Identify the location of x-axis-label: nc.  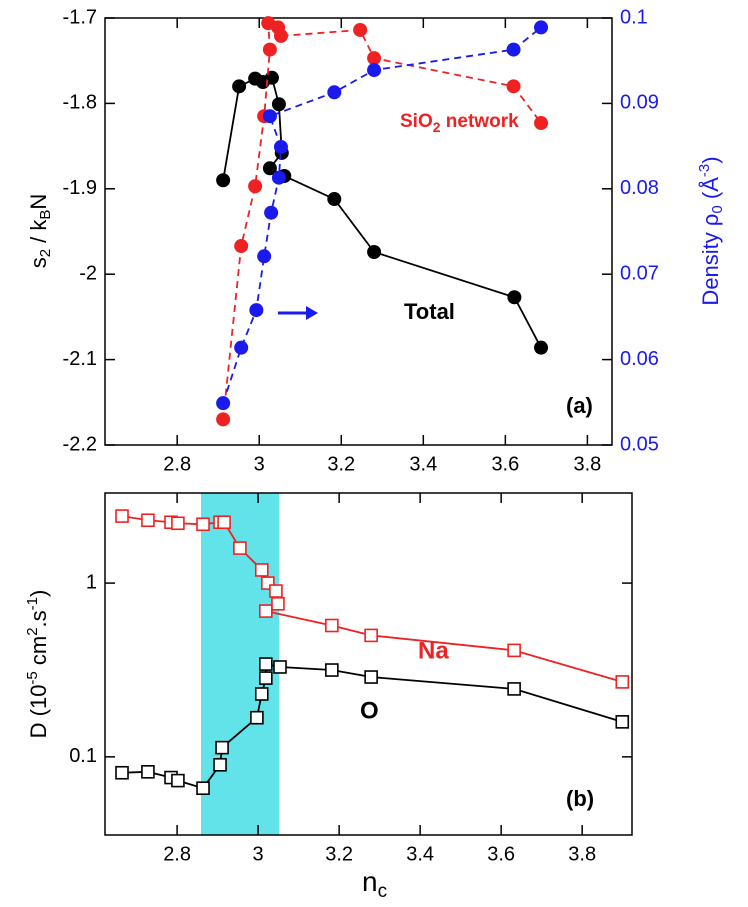
(374, 884).